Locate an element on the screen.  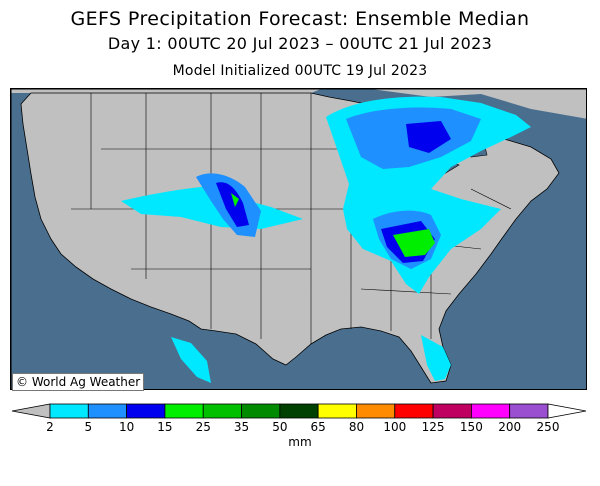
legend-above-arrow is located at coordinates (567, 411).